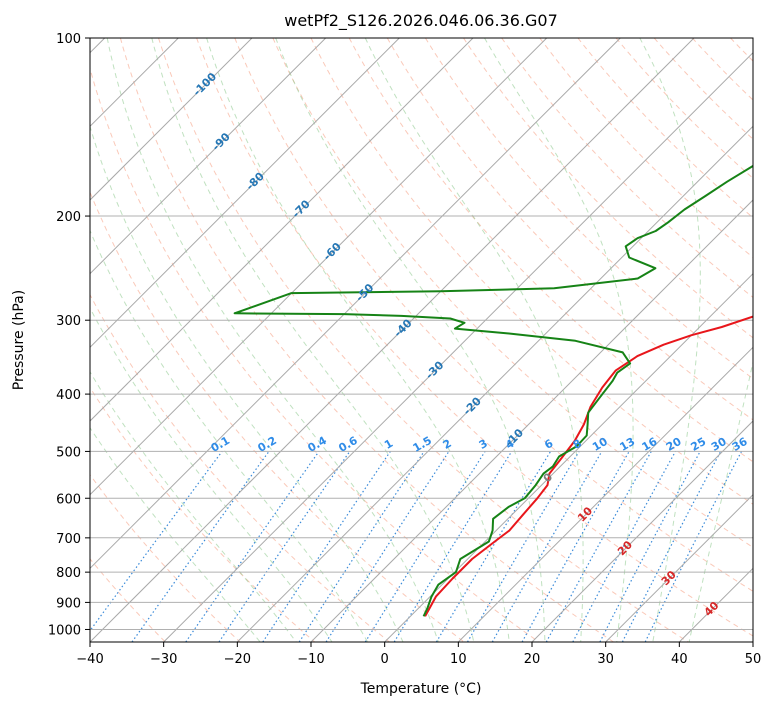 The height and width of the screenshot is (708, 775). I want to click on x-axis-label: Temperature (°C), so click(421, 689).